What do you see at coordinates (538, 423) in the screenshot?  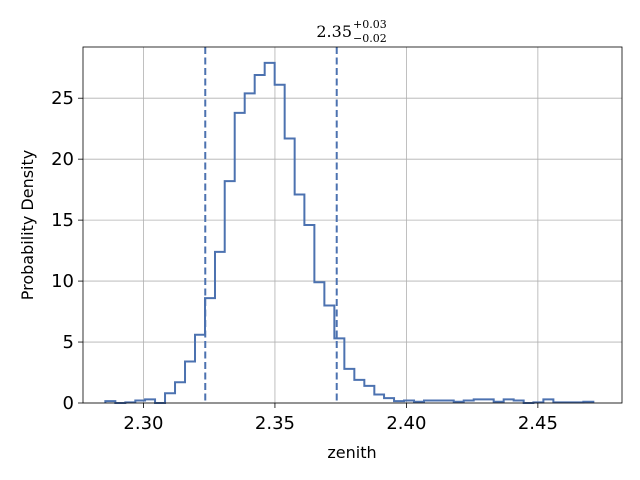 I see `x-tick-label: 2.45` at bounding box center [538, 423].